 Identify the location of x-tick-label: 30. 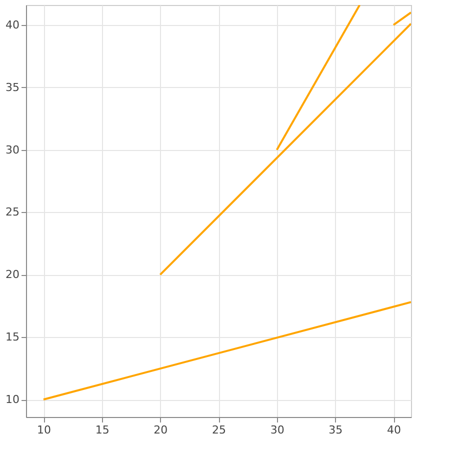
(277, 430).